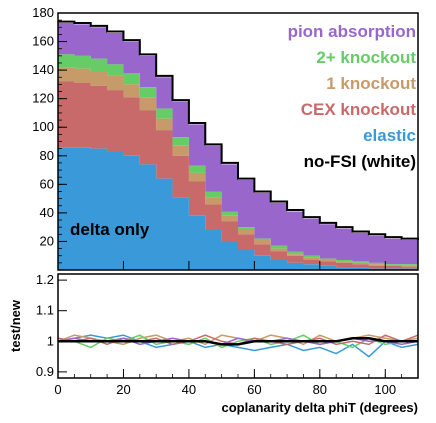 This screenshot has height=423, width=436. Describe the element at coordinates (47, 212) in the screenshot. I see `y-tick-label: 40` at that location.